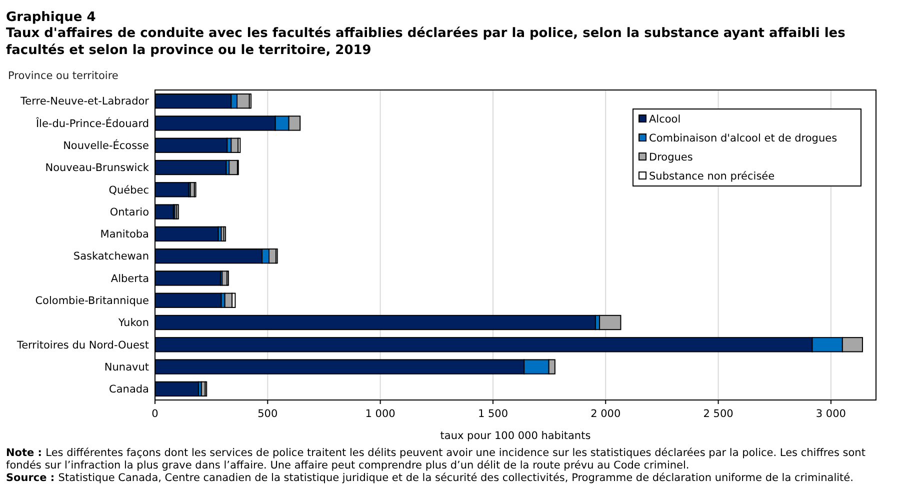 The image size is (900, 493). Describe the element at coordinates (268, 414) in the screenshot. I see `x-tick-label: 500` at that location.